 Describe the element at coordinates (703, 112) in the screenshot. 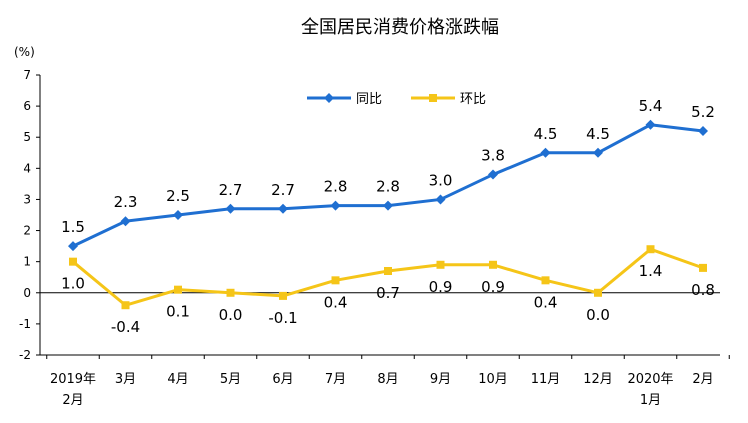

I see `data-label: 5.2` at that location.